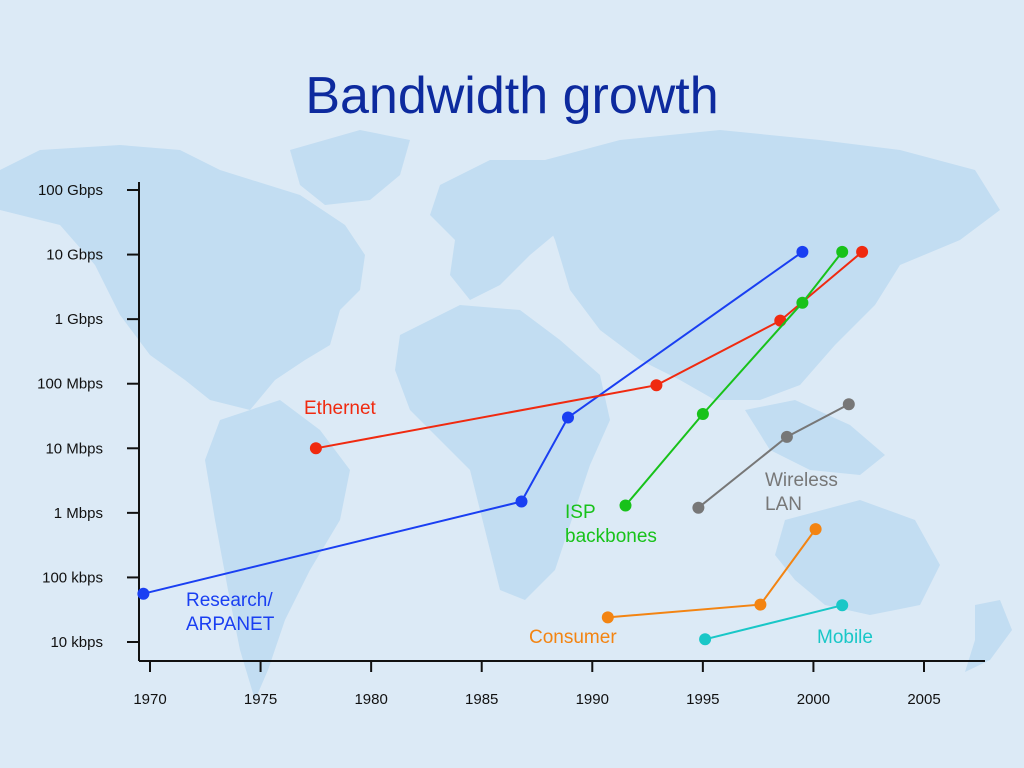 Image resolution: width=1024 pixels, height=768 pixels. Describe the element at coordinates (350, 167) in the screenshot. I see `greenland-shape` at that location.